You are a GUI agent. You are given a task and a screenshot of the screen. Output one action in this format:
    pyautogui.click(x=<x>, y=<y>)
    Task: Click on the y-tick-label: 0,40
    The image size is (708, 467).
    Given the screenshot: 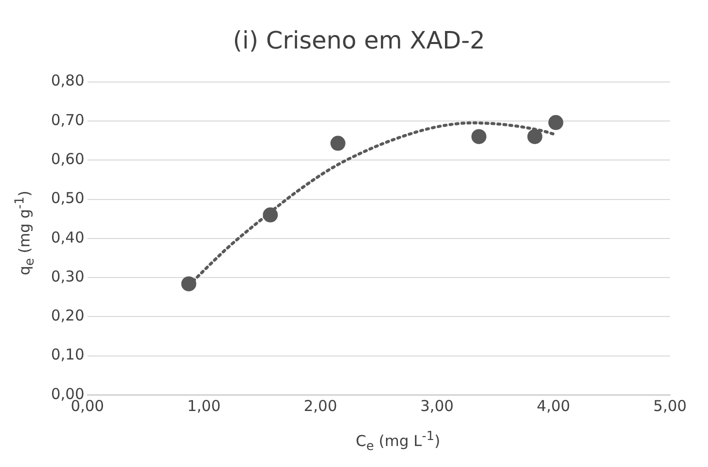 What is the action you would take?
    pyautogui.click(x=67, y=237)
    